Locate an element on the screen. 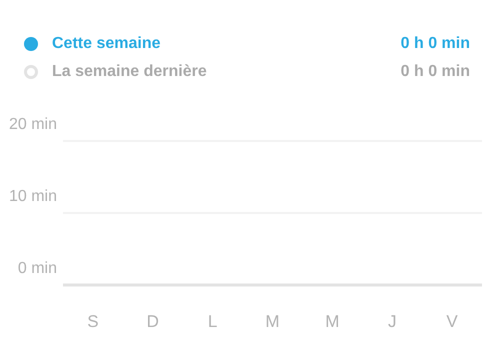 The image size is (490, 361). x-tick-label: D is located at coordinates (152, 322).